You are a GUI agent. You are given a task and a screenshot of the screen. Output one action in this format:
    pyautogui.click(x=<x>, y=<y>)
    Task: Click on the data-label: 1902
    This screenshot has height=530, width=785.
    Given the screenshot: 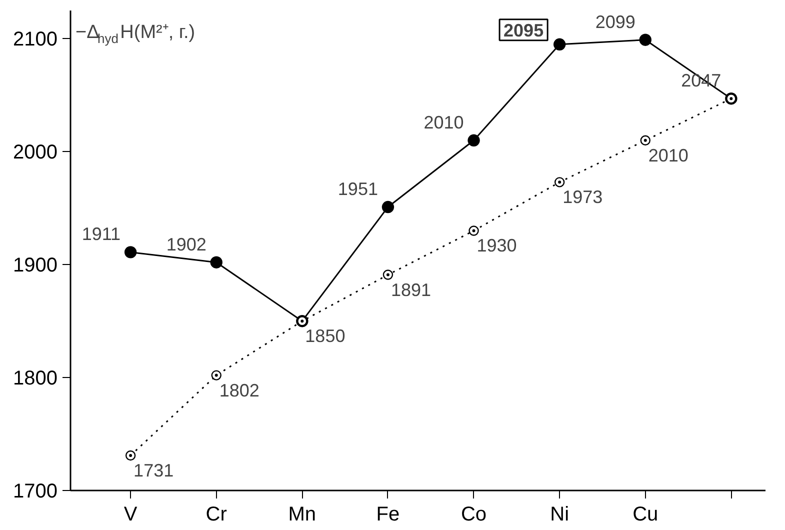 What is the action you would take?
    pyautogui.click(x=186, y=244)
    